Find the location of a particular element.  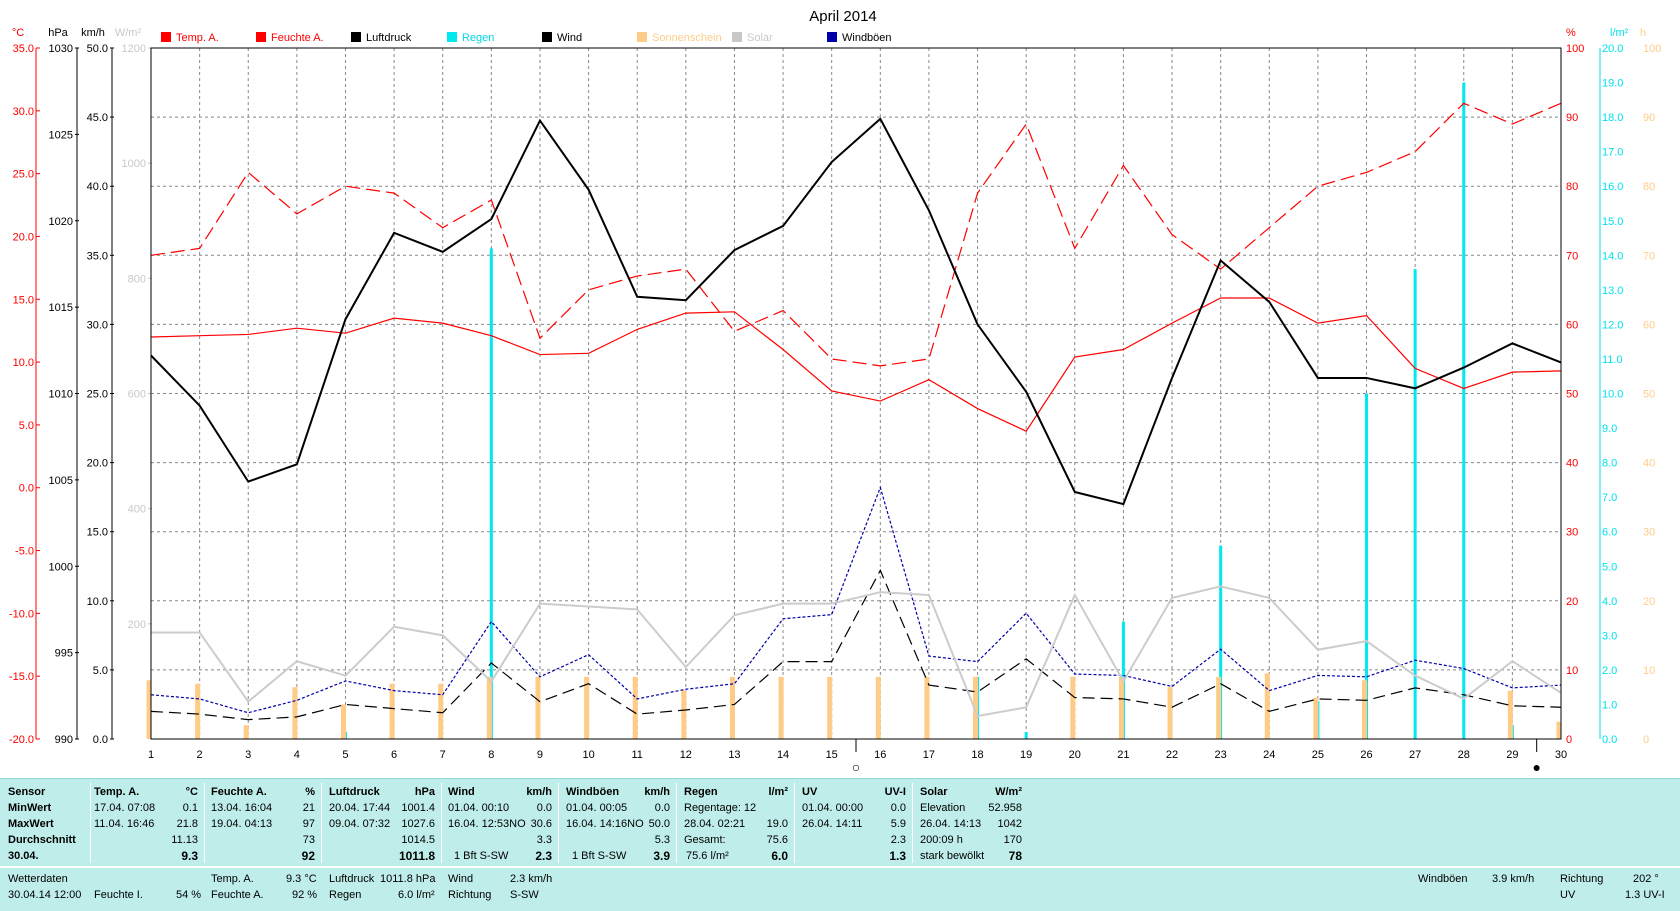

stats-min-date: 17.04. 07:08 is located at coordinates (125, 808).